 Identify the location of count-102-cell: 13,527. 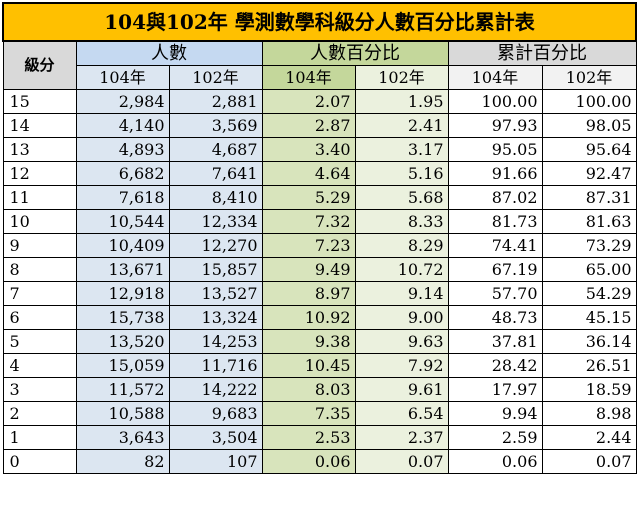
(215, 293).